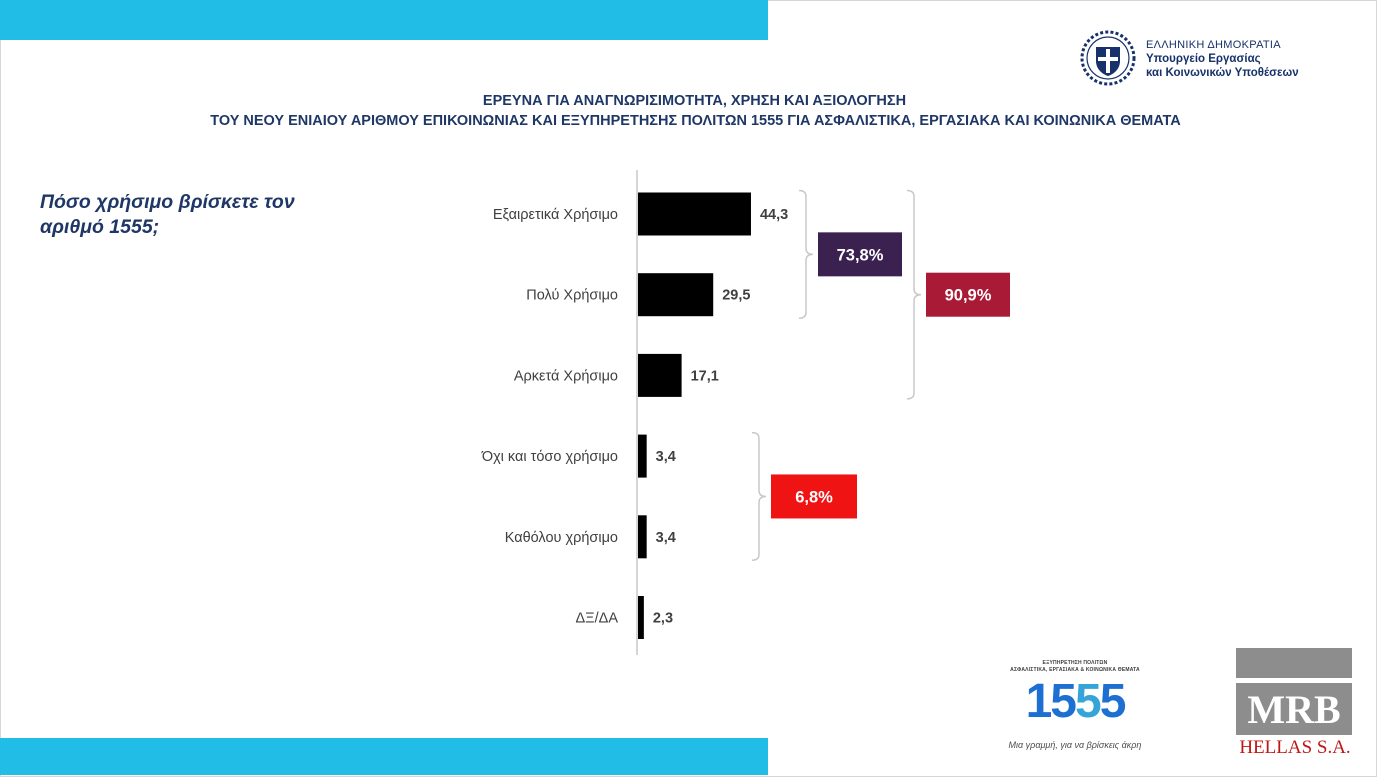  What do you see at coordinates (736, 296) in the screenshot?
I see `value-label: 29,5` at bounding box center [736, 296].